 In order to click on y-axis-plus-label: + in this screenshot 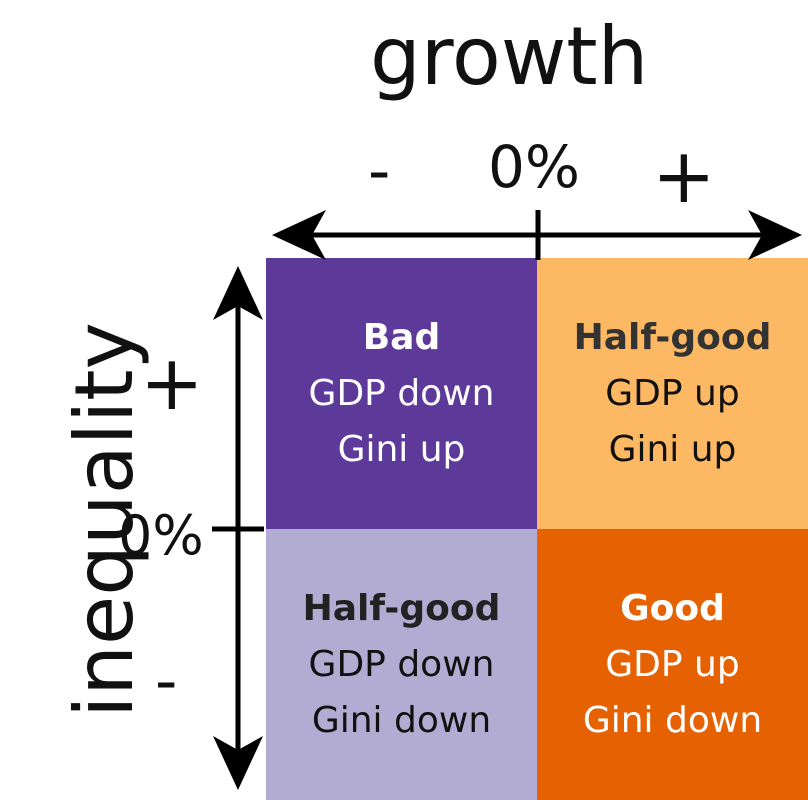, I will do `click(172, 382)`.